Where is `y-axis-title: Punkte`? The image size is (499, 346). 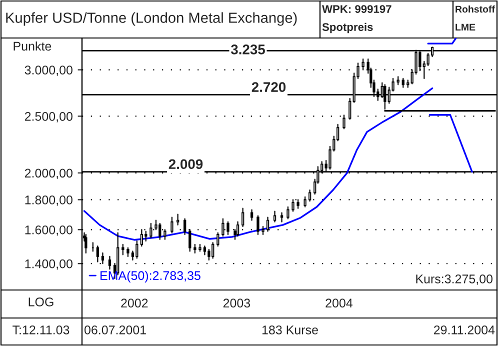 y-axis-title: Punkte is located at coordinates (33, 46).